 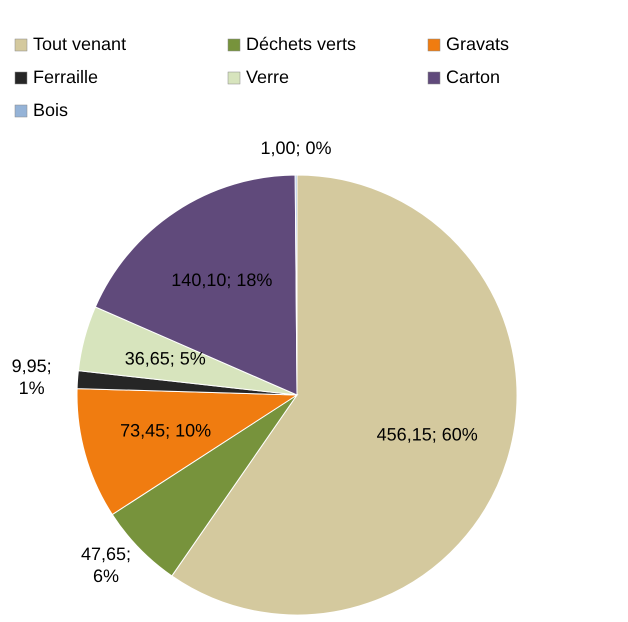 I want to click on data-label: 9,95; 1%, so click(x=32, y=377).